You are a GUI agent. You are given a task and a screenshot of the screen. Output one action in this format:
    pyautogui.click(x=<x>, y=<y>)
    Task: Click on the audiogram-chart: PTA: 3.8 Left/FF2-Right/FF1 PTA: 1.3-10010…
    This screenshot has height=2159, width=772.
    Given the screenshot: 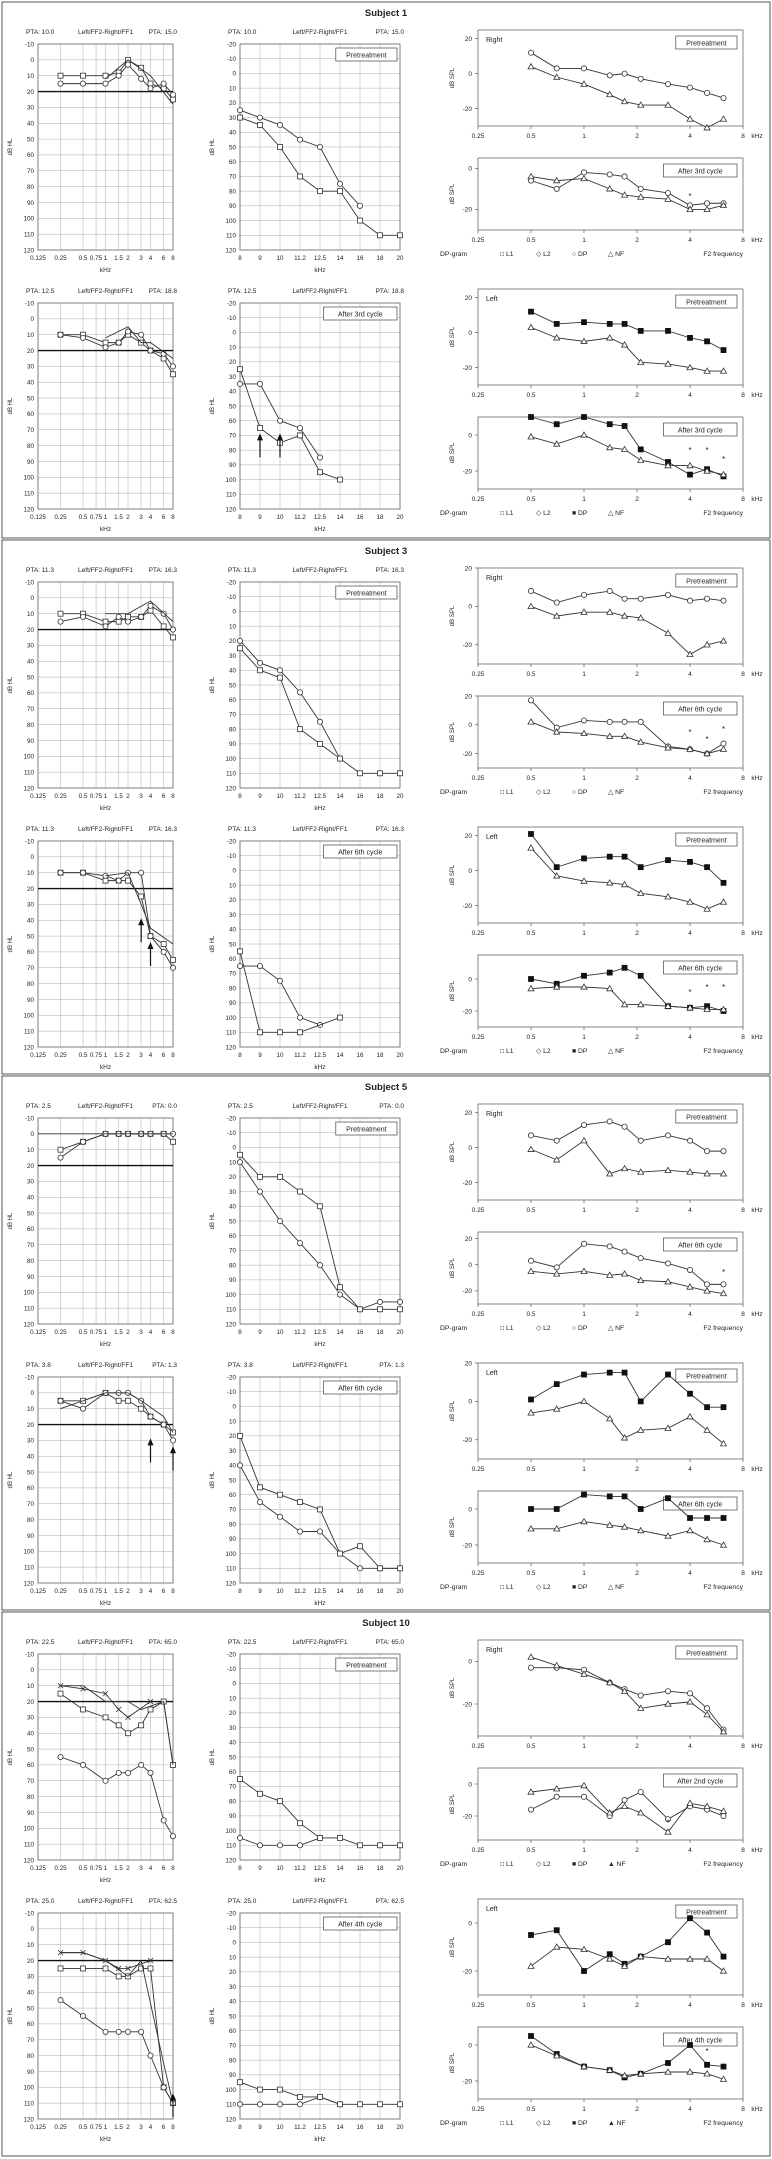 What is the action you would take?
    pyautogui.click(x=92, y=1484)
    